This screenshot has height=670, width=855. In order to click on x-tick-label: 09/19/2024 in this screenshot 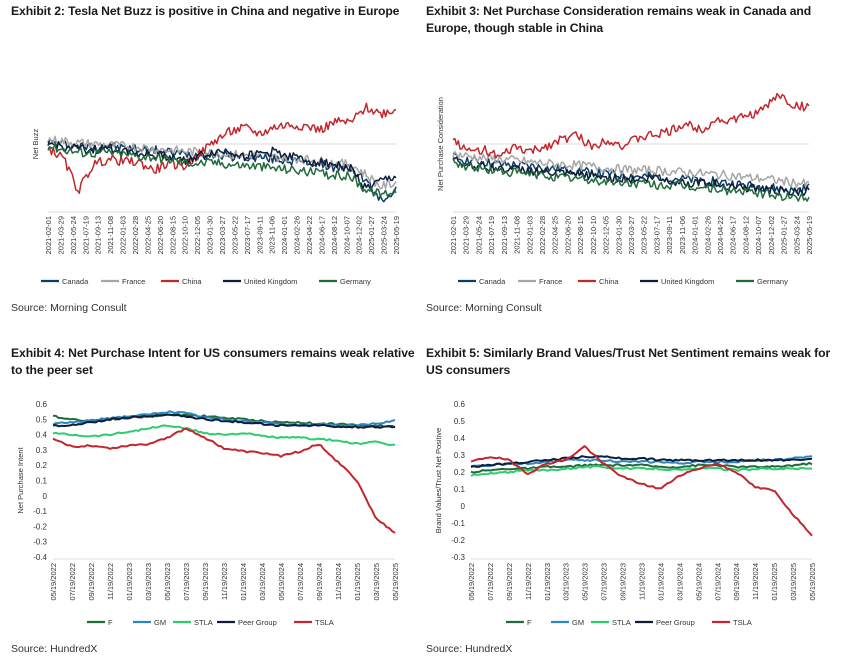, I will do `click(319, 582)`.